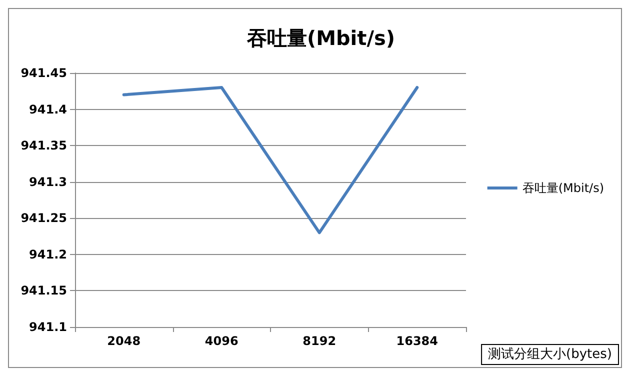 The width and height of the screenshot is (630, 376). What do you see at coordinates (48, 181) in the screenshot?
I see `y-tick-label: 941.3` at bounding box center [48, 181].